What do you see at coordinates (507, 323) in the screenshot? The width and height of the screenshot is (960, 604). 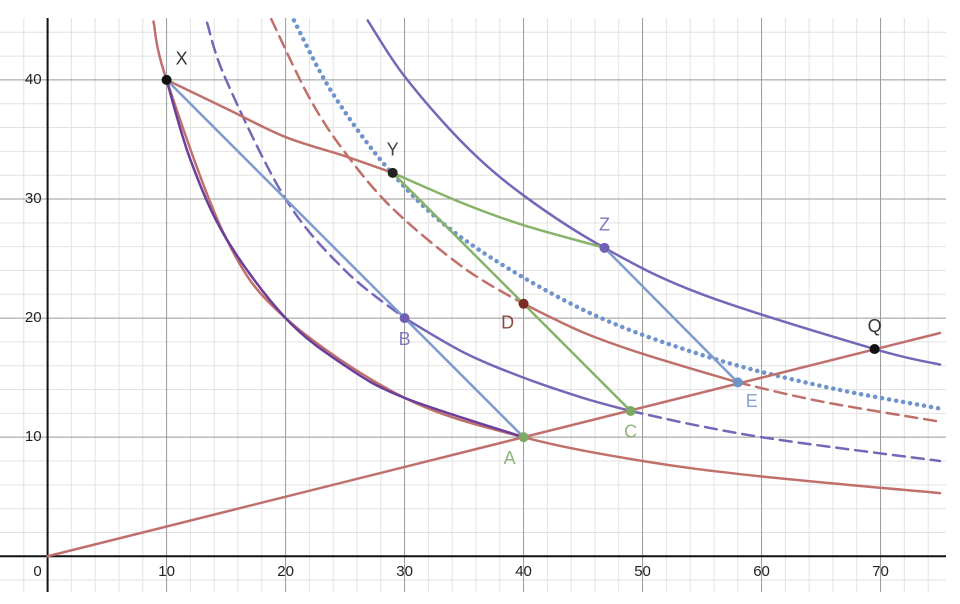 I see `point-label: D` at bounding box center [507, 323].